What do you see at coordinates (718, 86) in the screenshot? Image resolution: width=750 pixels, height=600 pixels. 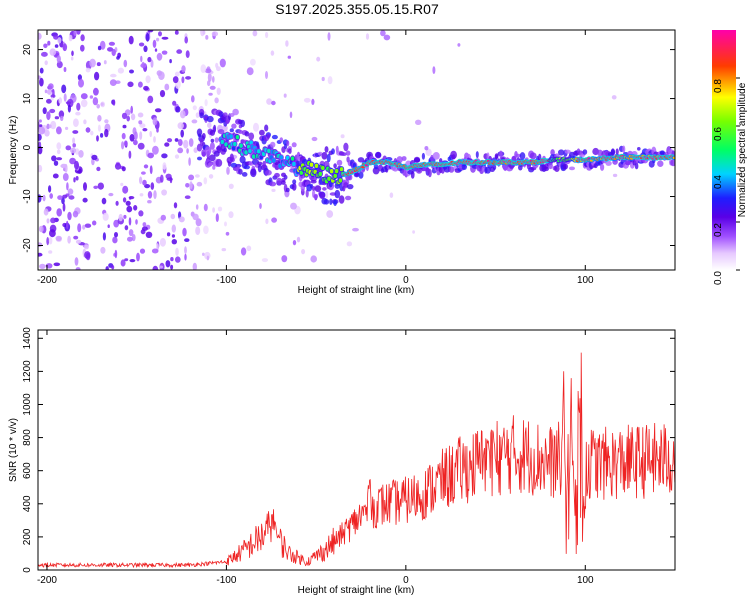 I see `colorbar-tick-label: 0.8` at bounding box center [718, 86].